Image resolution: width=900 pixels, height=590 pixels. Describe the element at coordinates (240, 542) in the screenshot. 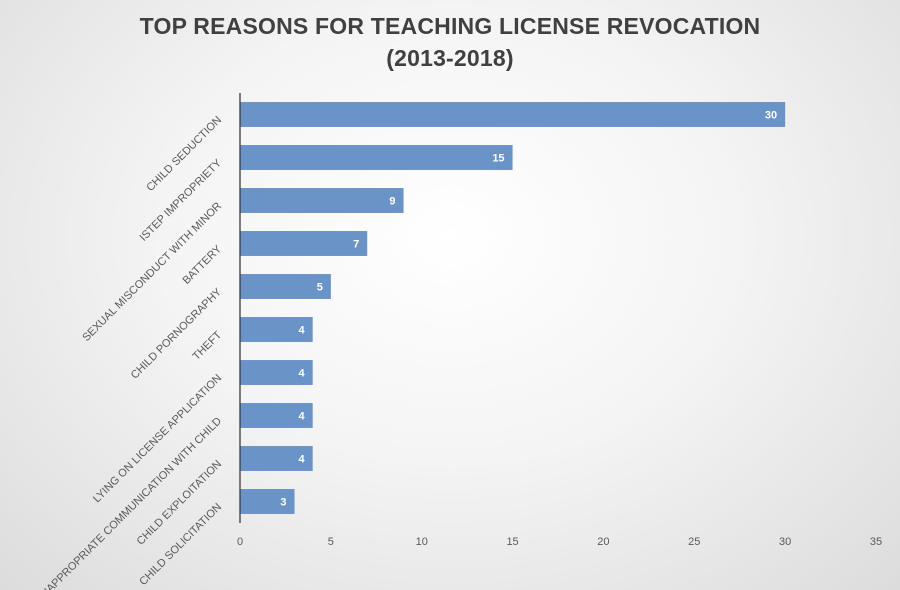

I see `x-tick-label: 0` at that location.